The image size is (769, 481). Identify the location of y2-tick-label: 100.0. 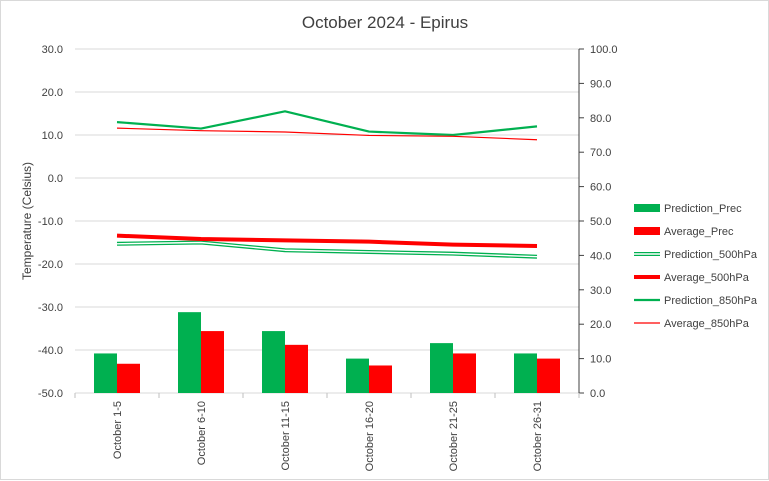
(604, 50).